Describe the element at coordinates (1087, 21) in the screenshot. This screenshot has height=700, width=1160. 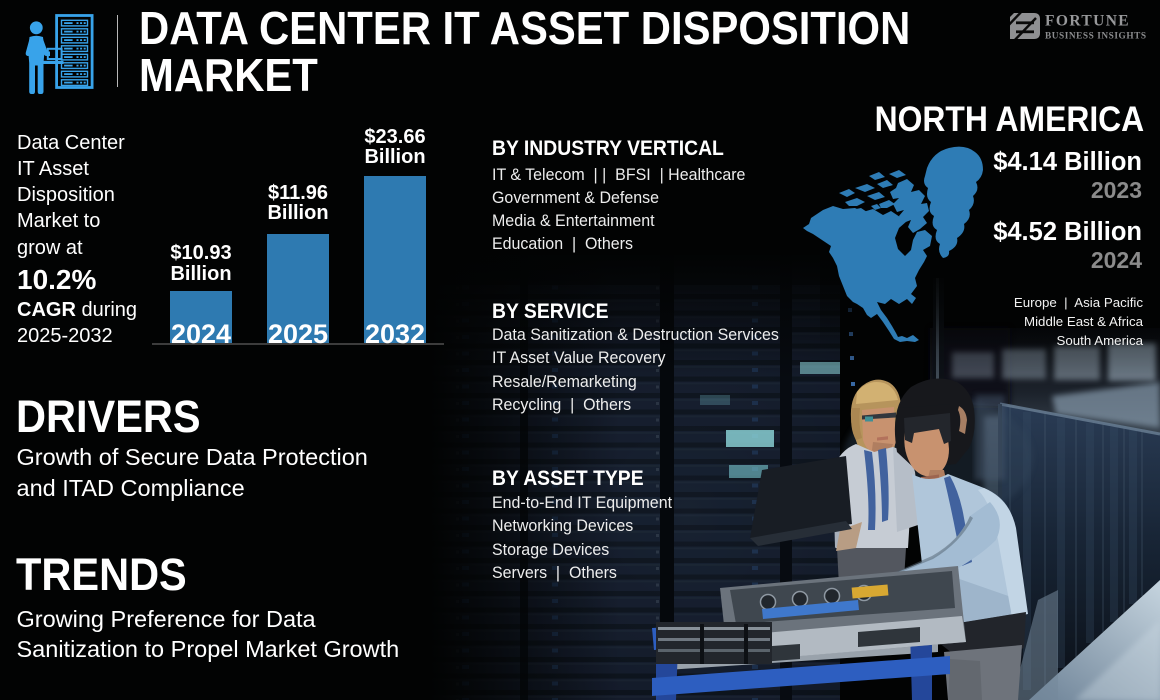
I see `svg-text: FORTUNE` at that location.